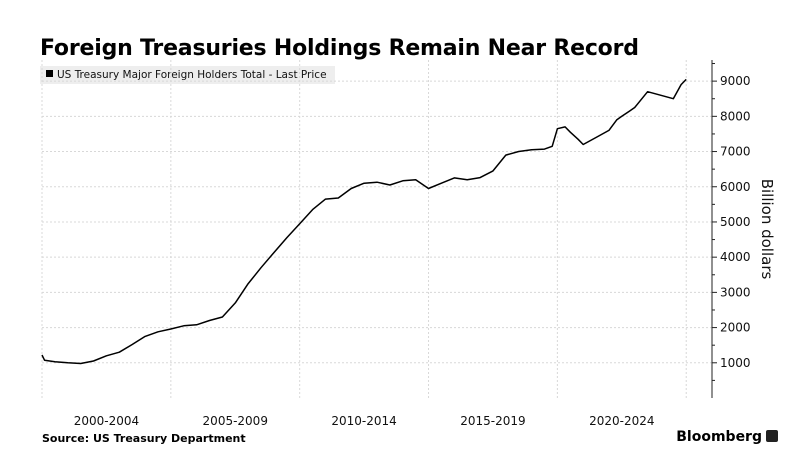  I want to click on y-tick-label: 4000, so click(735, 257).